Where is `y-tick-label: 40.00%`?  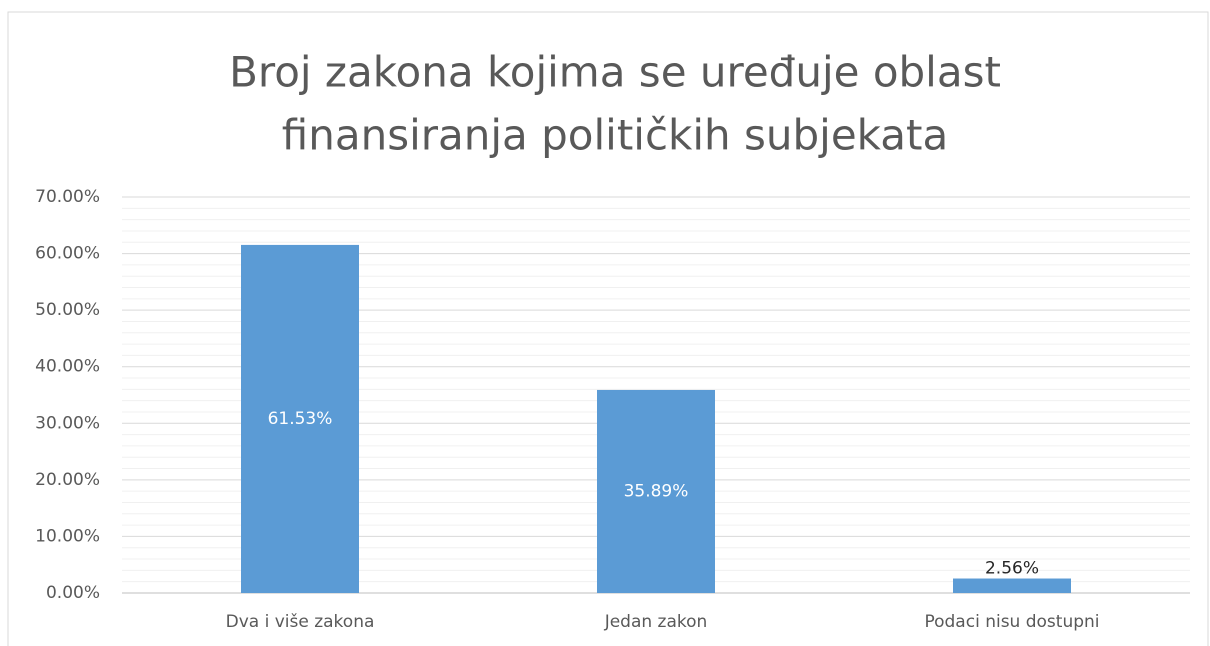
y-tick-label: 40.00% is located at coordinates (67, 367).